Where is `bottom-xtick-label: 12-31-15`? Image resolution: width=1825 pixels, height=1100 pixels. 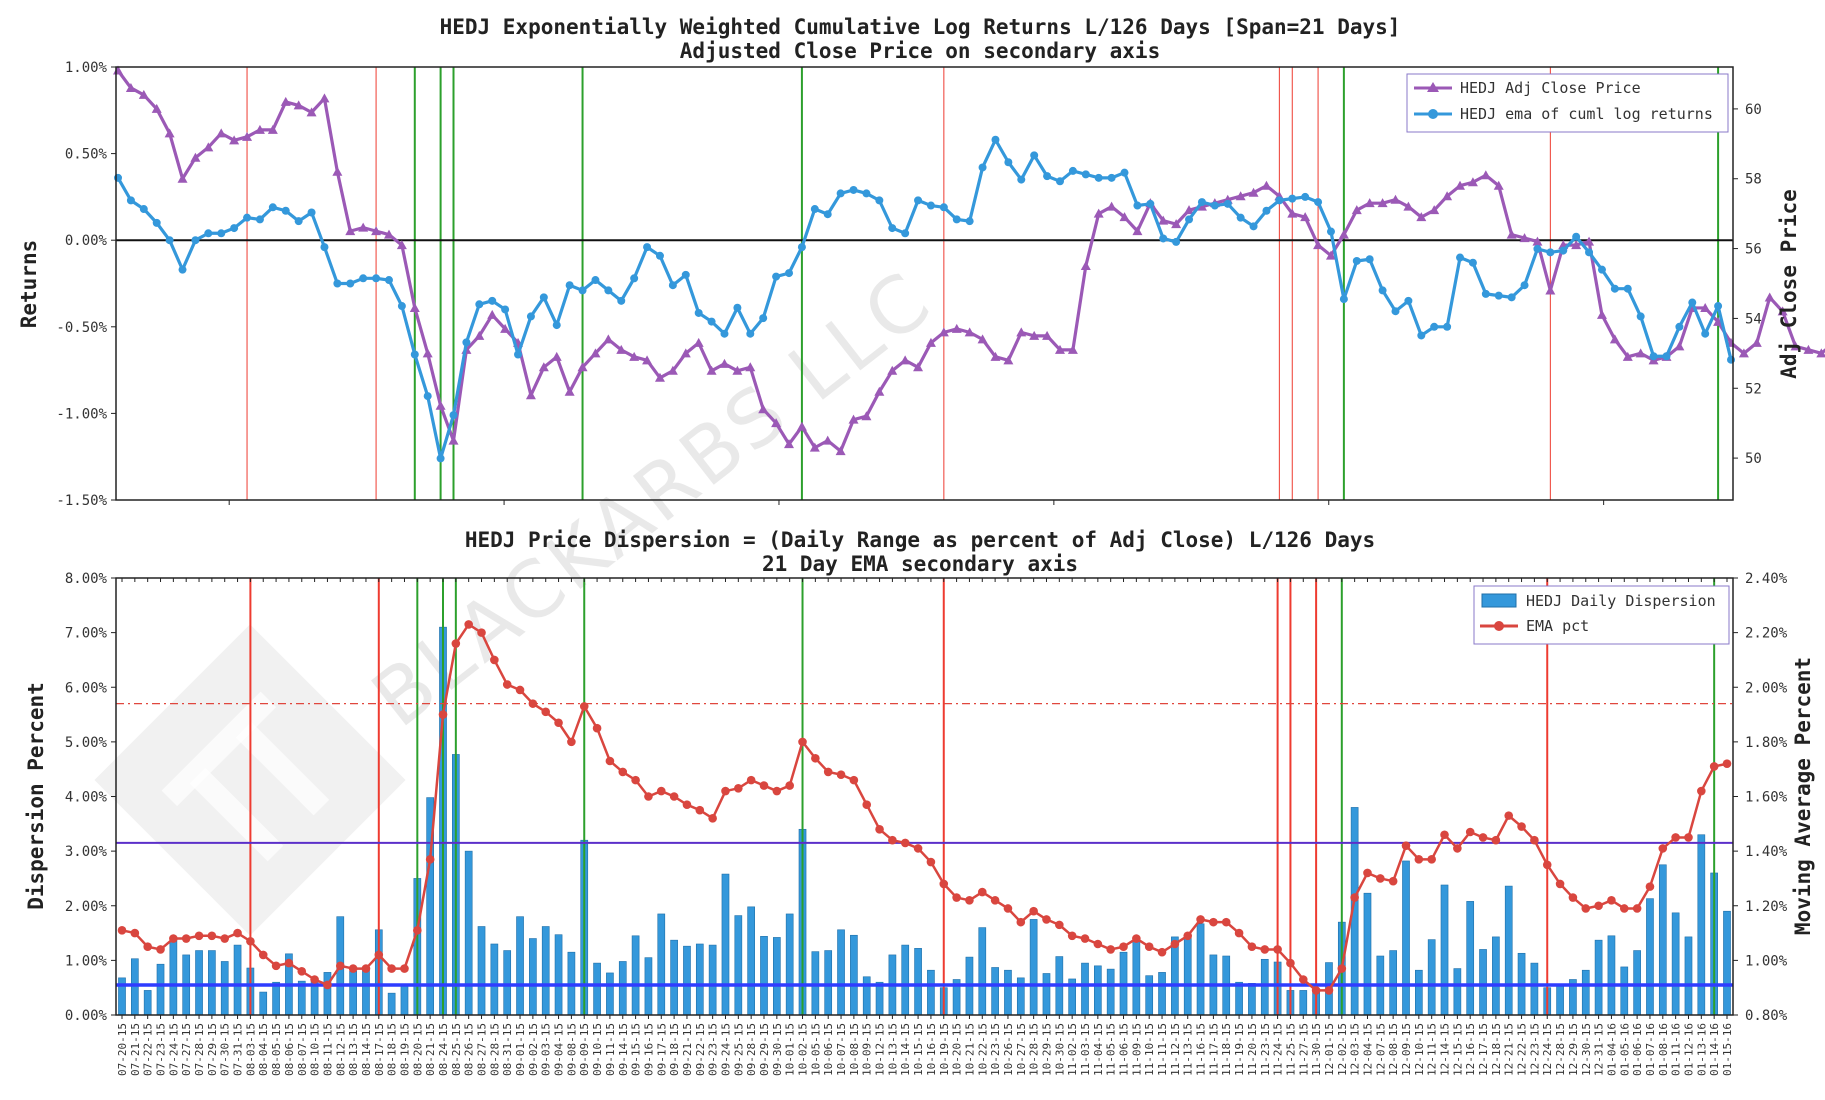 bottom-xtick-label: 12-31-15 is located at coordinates (1599, 1049).